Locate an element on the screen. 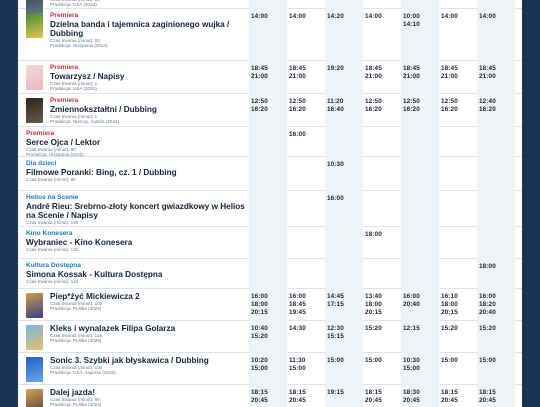 This screenshot has width=540, height=407. showtime-link: 12:15 is located at coordinates (411, 328).